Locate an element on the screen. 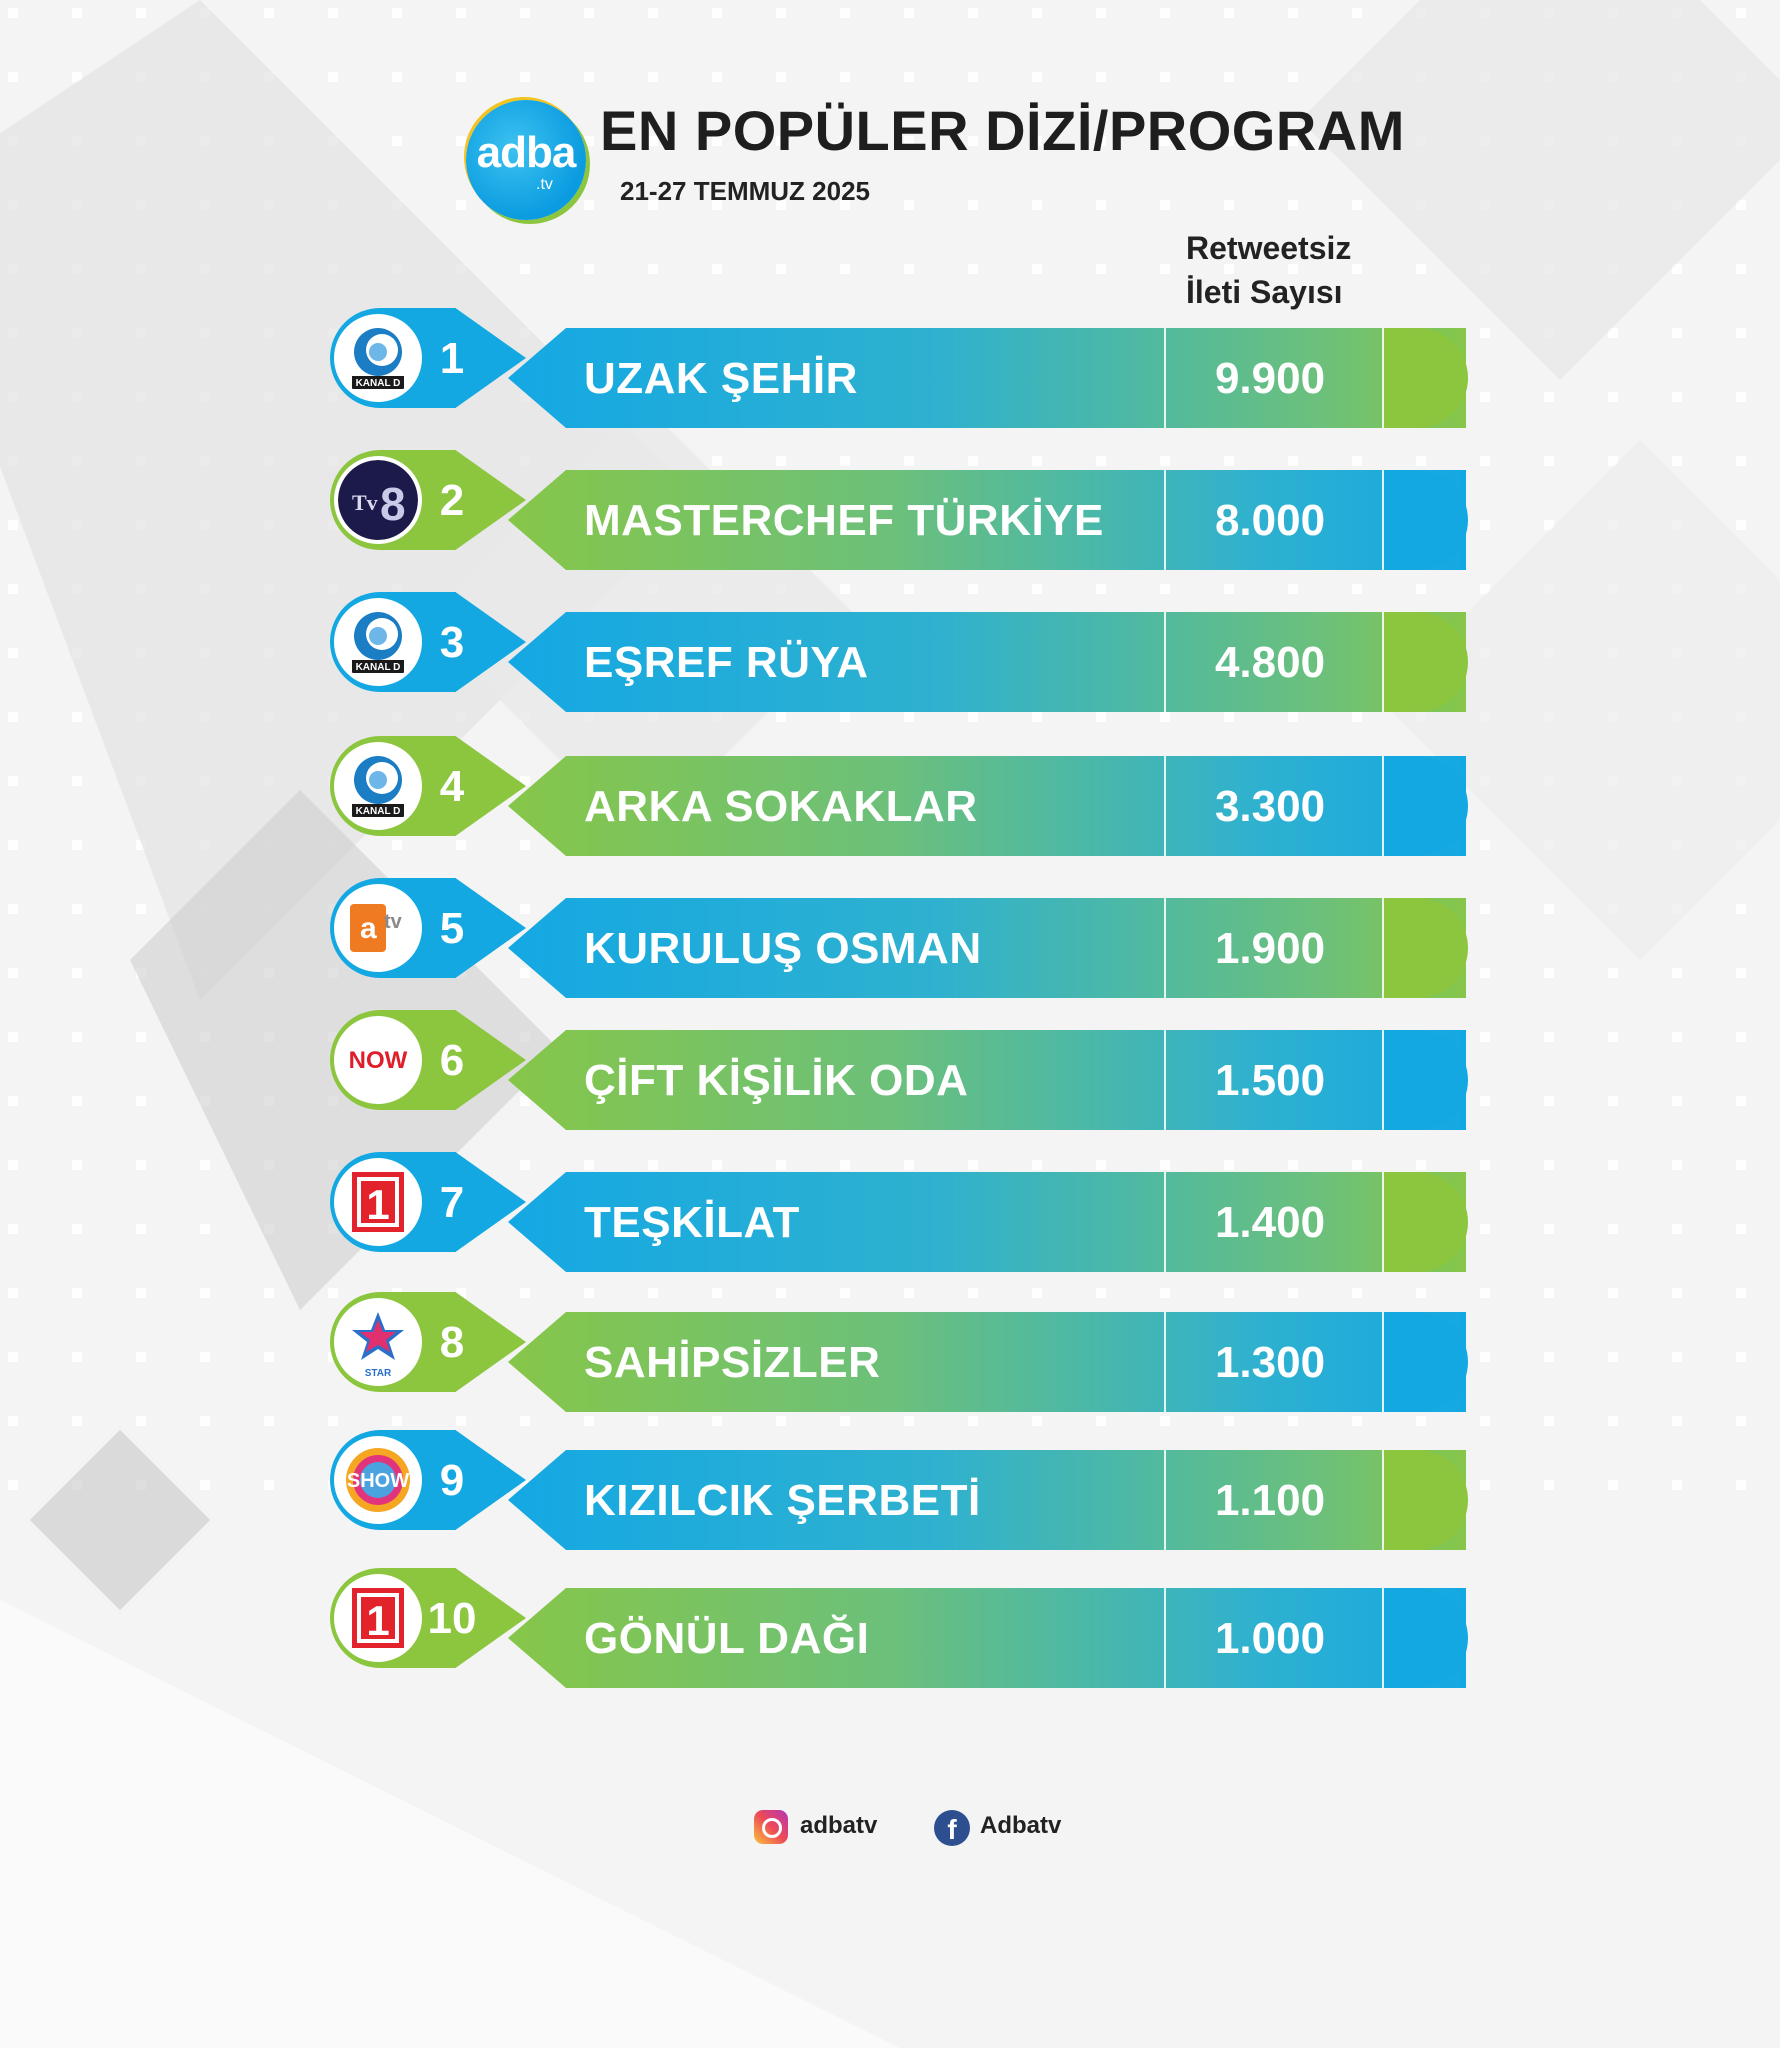 The width and height of the screenshot is (1780, 2048). program-name: MASTERCHEF TÜRKİYE is located at coordinates (844, 520).